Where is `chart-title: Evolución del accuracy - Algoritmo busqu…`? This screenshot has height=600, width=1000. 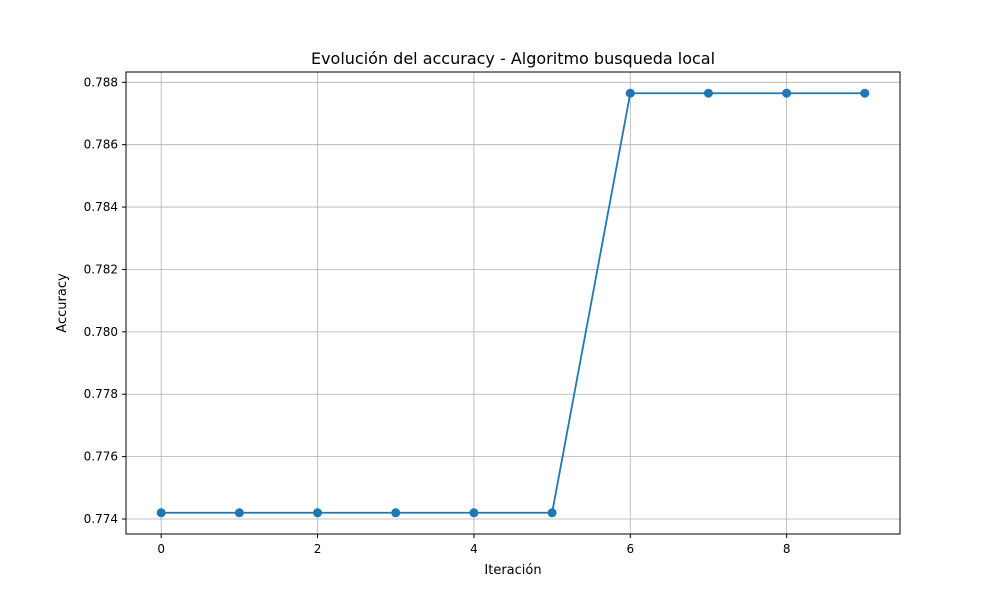 chart-title: Evolución del accuracy - Algoritmo busqu… is located at coordinates (513, 58).